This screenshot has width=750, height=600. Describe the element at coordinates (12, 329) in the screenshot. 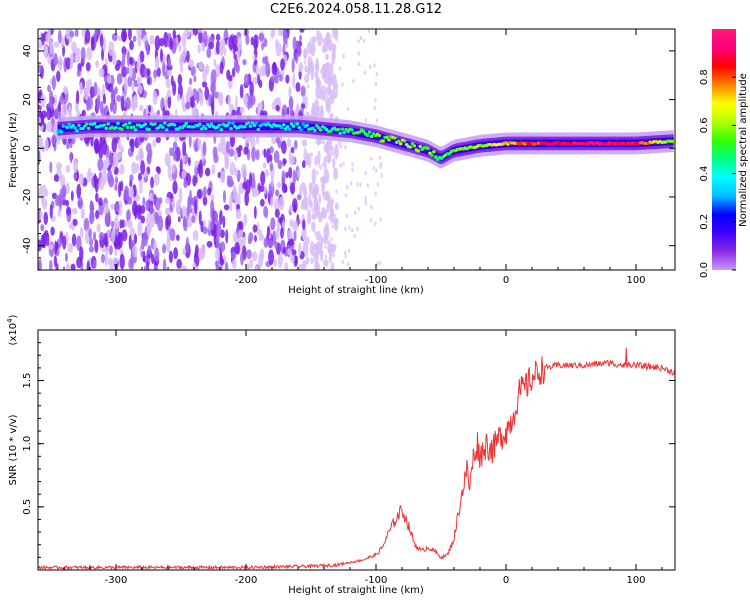

I see `snr-y-scale-note: (x104)` at that location.